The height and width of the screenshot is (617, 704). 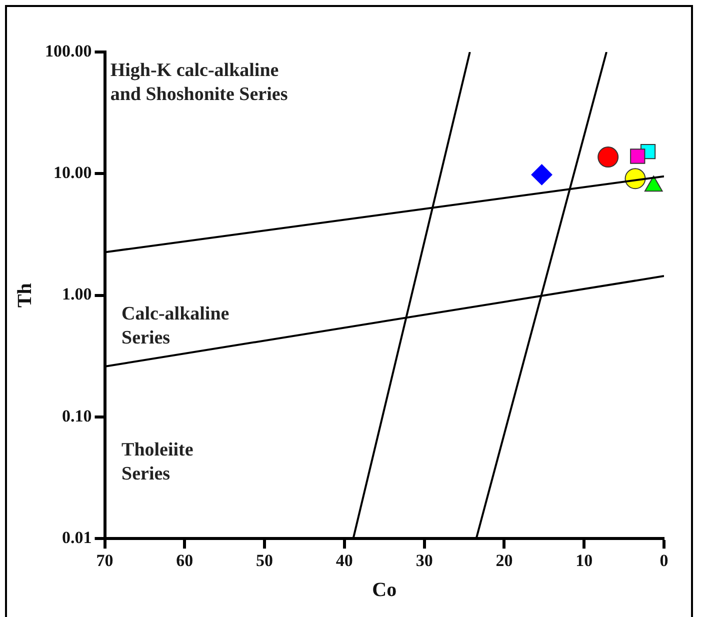 What do you see at coordinates (504, 560) in the screenshot?
I see `x-tick-label: 20` at bounding box center [504, 560].